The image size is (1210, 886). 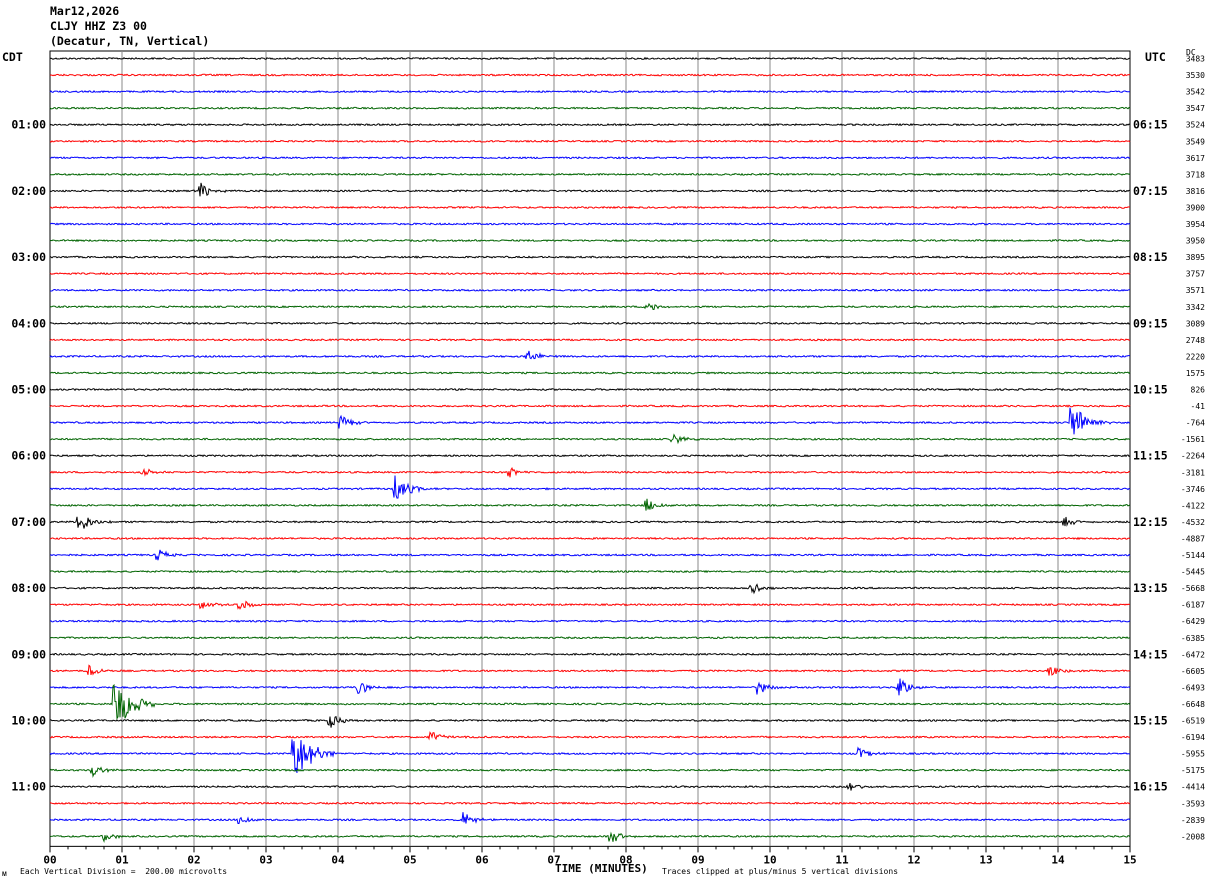 What do you see at coordinates (1150, 191) in the screenshot?
I see `right-hour-label: 07:15` at bounding box center [1150, 191].